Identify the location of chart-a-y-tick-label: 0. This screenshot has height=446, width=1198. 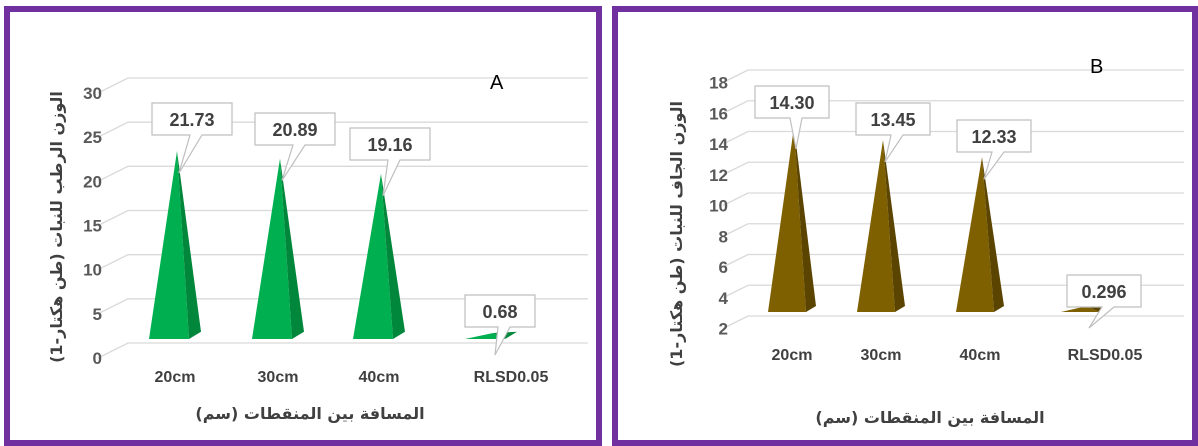
(97, 358).